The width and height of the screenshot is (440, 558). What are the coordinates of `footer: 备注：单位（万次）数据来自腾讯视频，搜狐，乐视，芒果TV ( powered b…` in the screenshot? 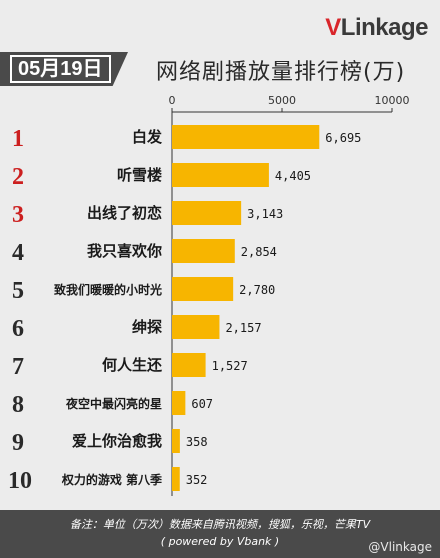 It's located at (220, 534).